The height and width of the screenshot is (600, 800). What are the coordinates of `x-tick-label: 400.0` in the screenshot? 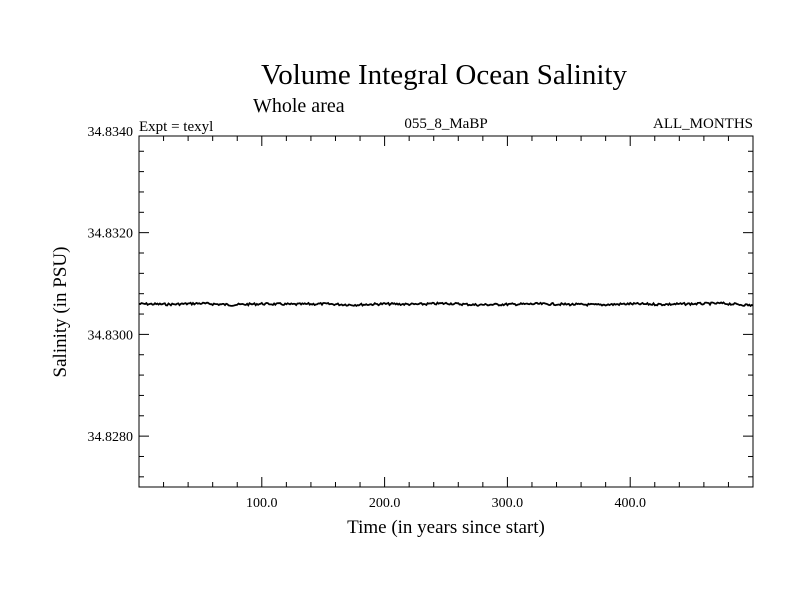 It's located at (630, 503).